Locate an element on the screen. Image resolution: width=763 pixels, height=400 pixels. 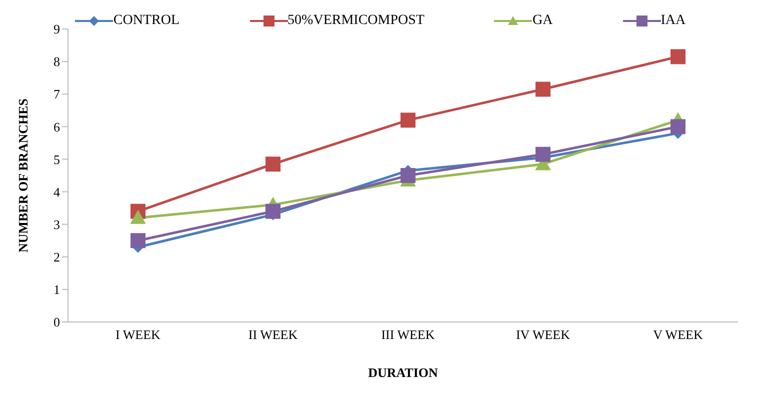
y-tick-label: 8 is located at coordinates (57, 62).